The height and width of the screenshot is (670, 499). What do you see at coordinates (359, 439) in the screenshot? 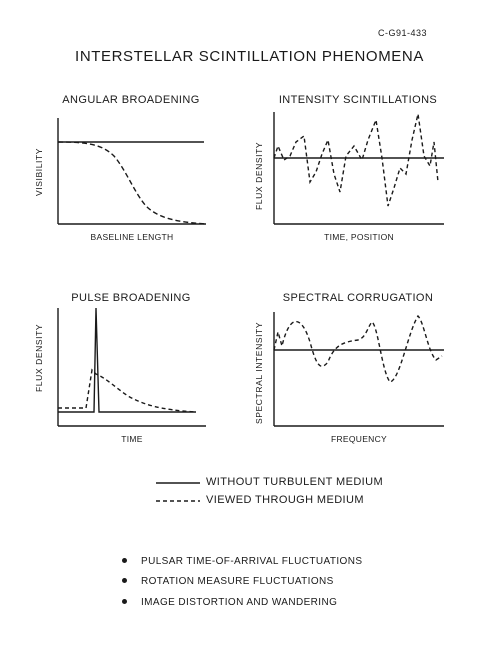
I see `spectral-corrugation-xlabel: FREQUENCY` at bounding box center [359, 439].